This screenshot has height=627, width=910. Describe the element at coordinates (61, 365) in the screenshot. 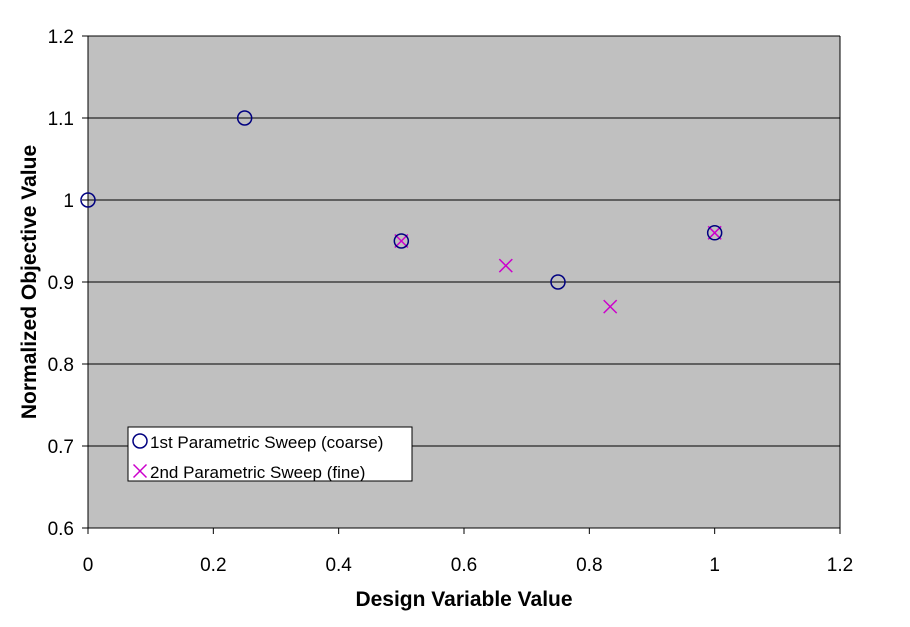

I see `y-tick-label: 0.8` at that location.